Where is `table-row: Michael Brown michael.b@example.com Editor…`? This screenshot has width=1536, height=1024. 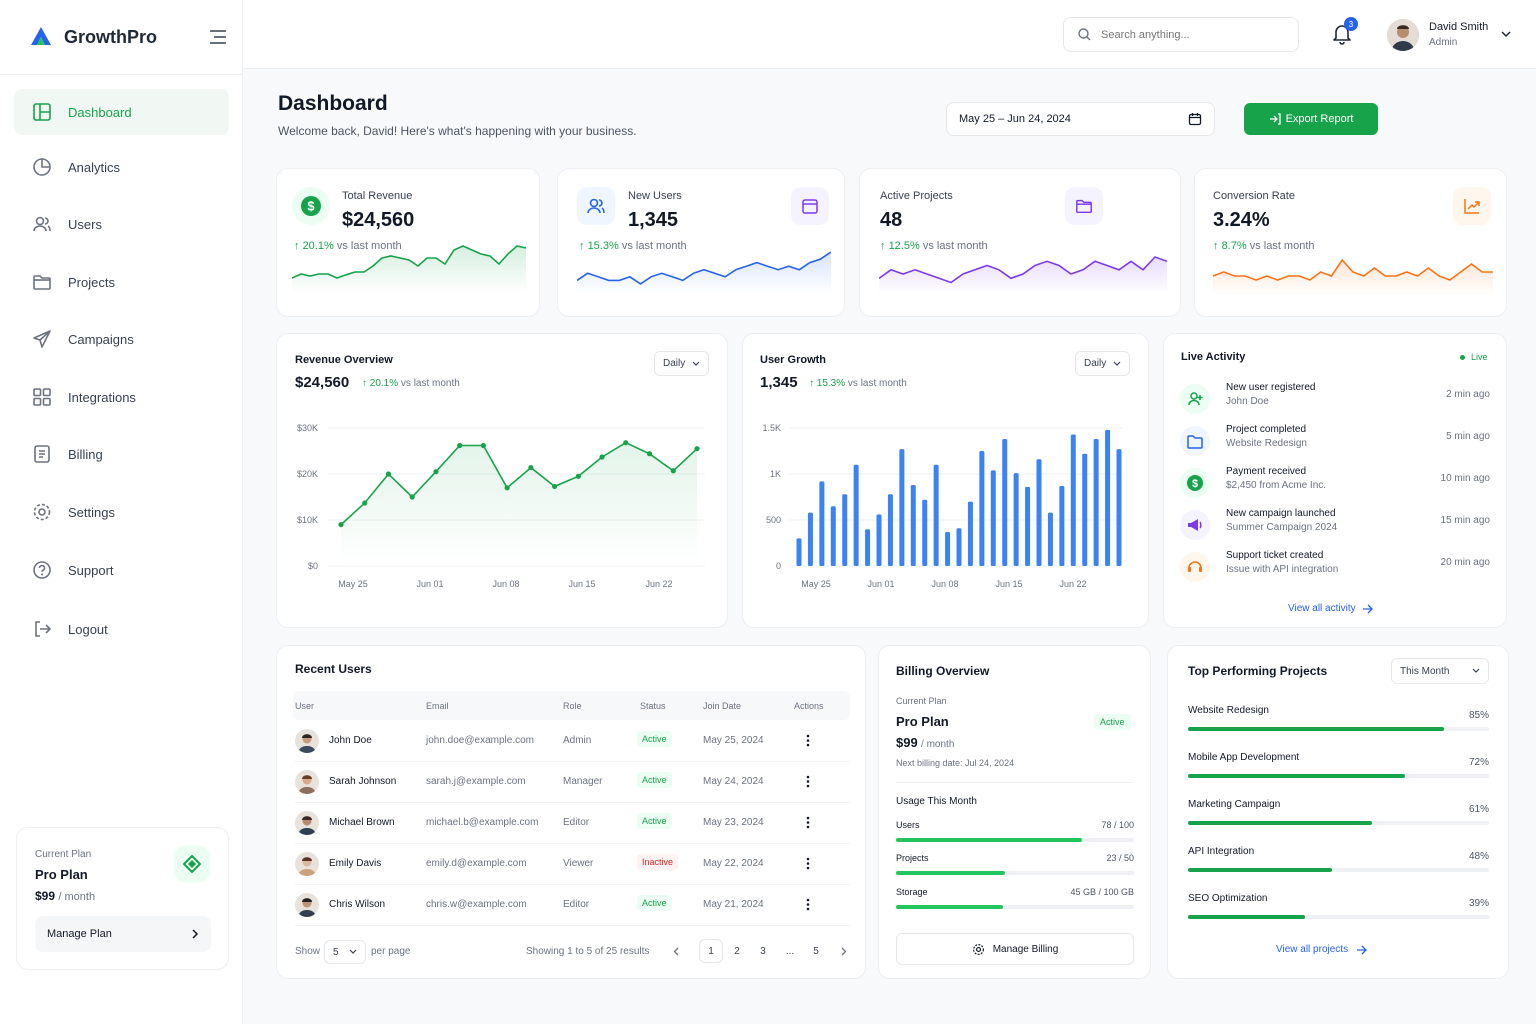 table-row: Michael Brown michael.b@example.com Editor… is located at coordinates (572, 823).